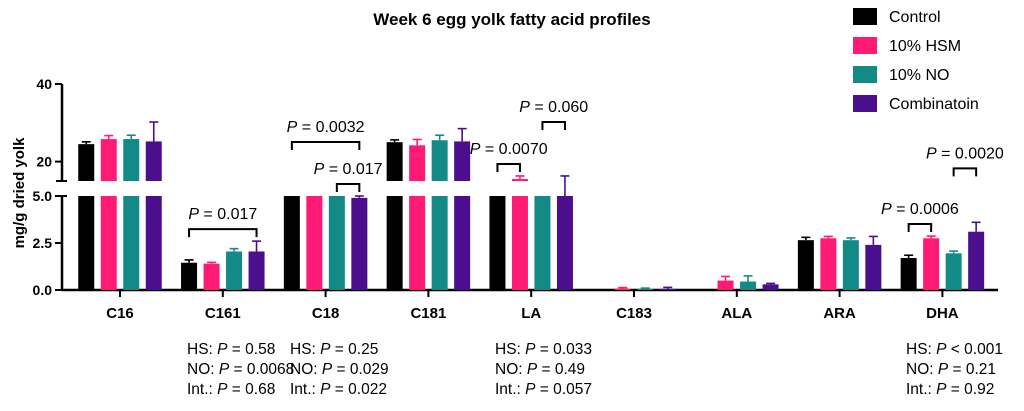 Image resolution: width=1024 pixels, height=411 pixels. I want to click on stats-line: Int.: P = 0.022, so click(338, 389).